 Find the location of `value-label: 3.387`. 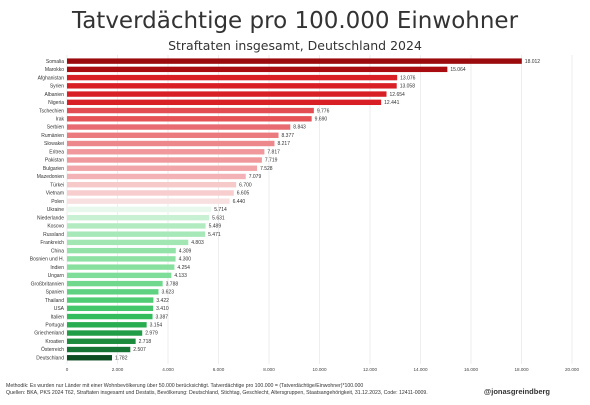

value-label: 3.387 is located at coordinates (162, 317).